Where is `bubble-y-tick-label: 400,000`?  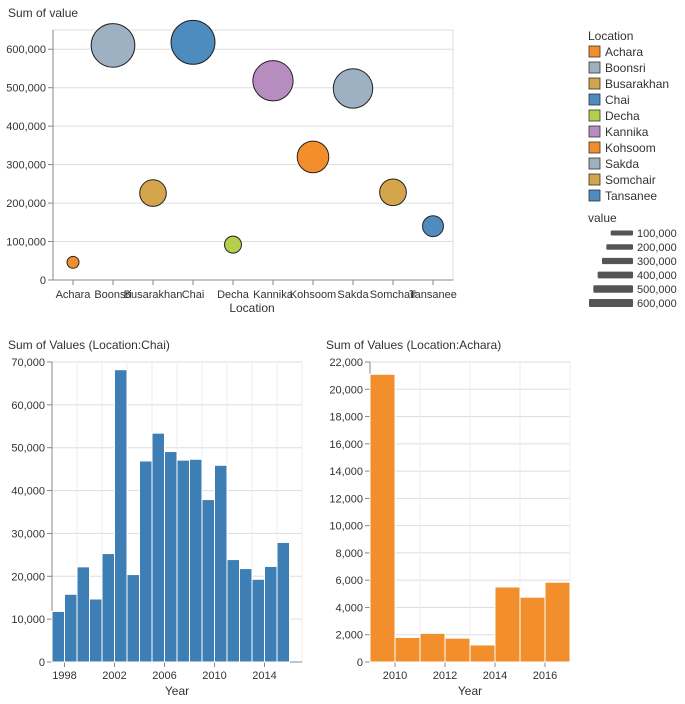
bubble-y-tick-label: 400,000 is located at coordinates (26, 127).